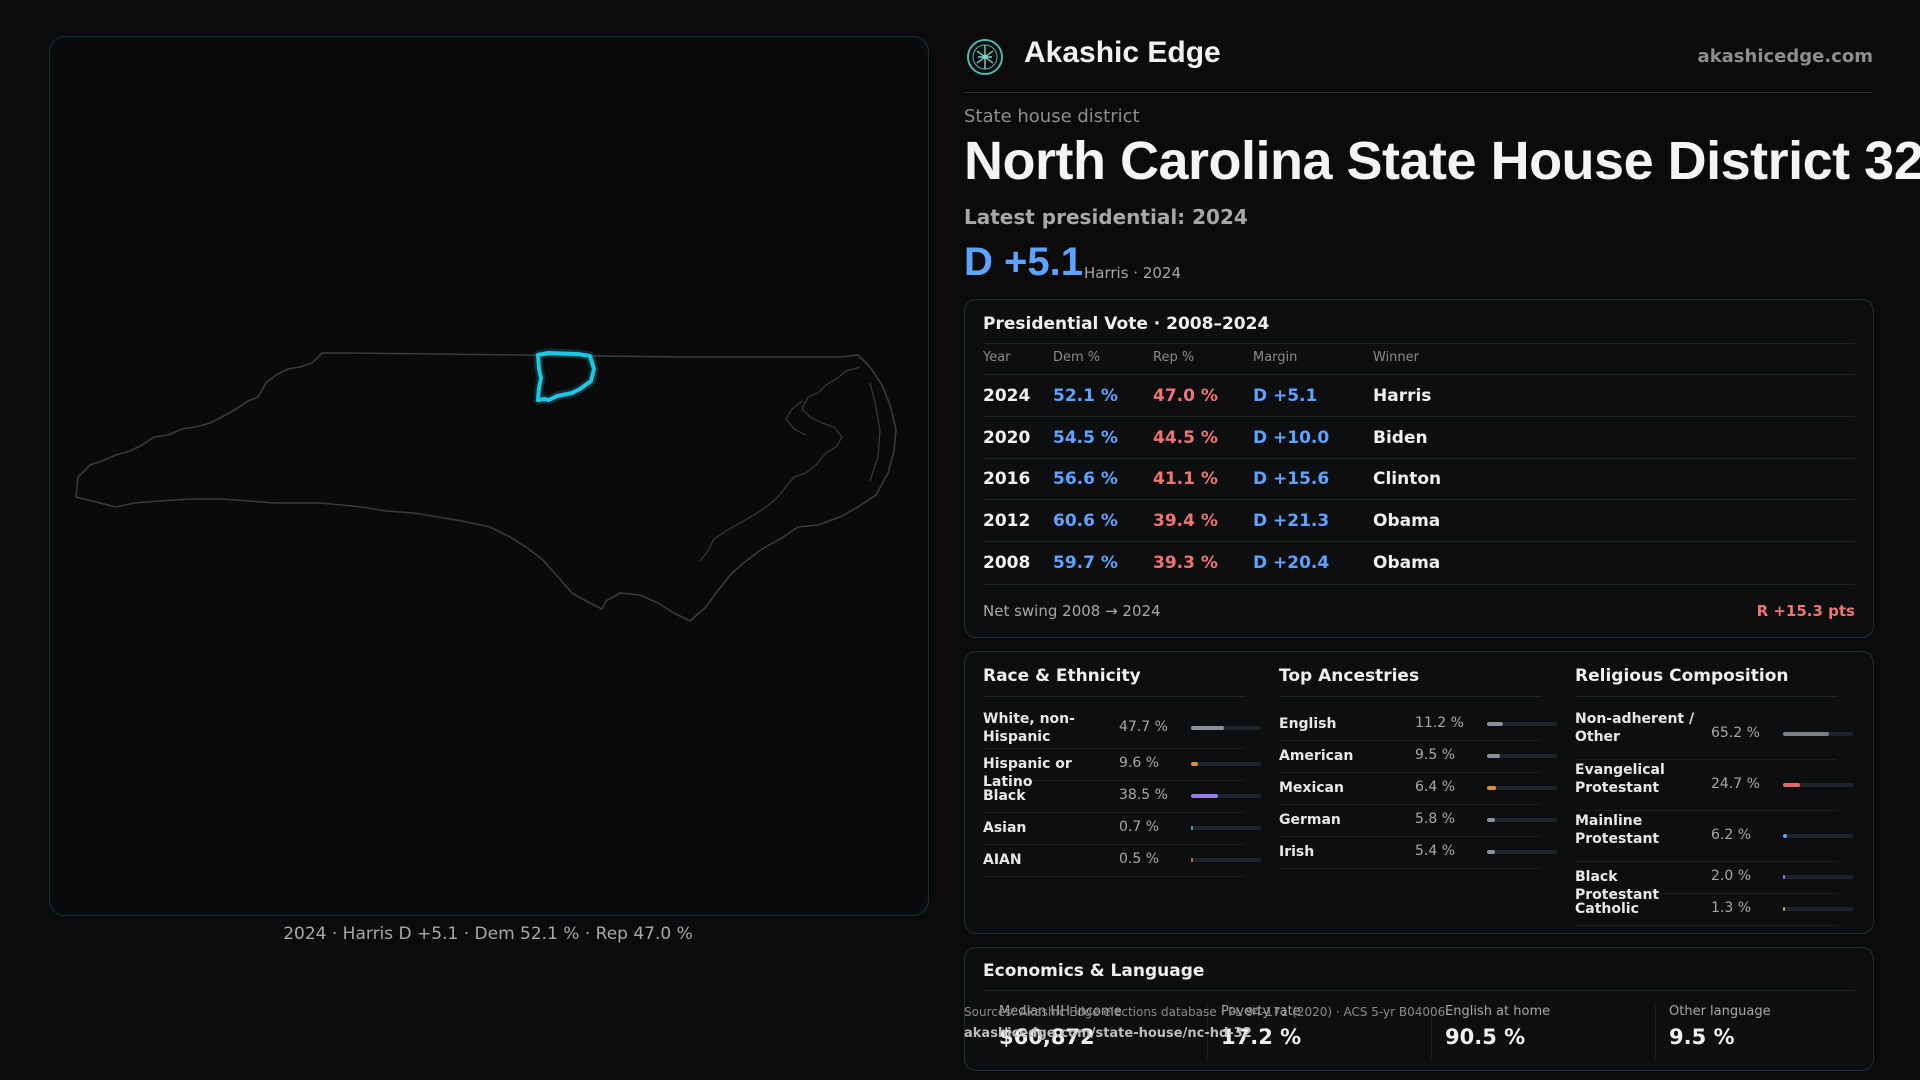 This screenshot has width=1920, height=1080. I want to click on year-cell: 2008, so click(1007, 563).